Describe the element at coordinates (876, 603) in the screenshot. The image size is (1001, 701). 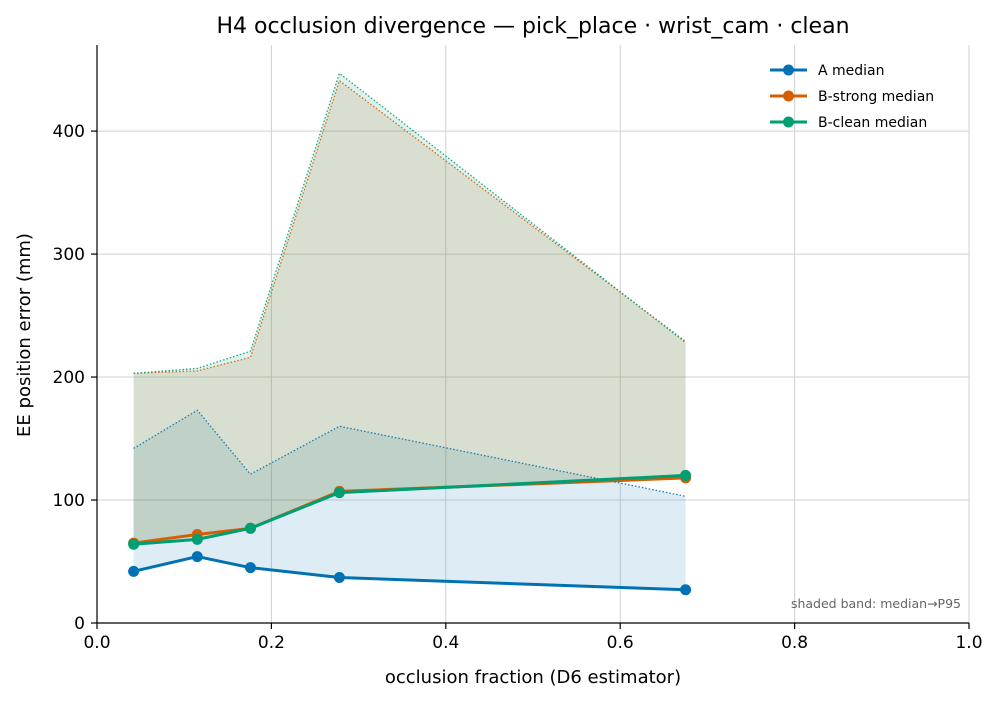
I see `band-note: shaded band: median→P95` at that location.